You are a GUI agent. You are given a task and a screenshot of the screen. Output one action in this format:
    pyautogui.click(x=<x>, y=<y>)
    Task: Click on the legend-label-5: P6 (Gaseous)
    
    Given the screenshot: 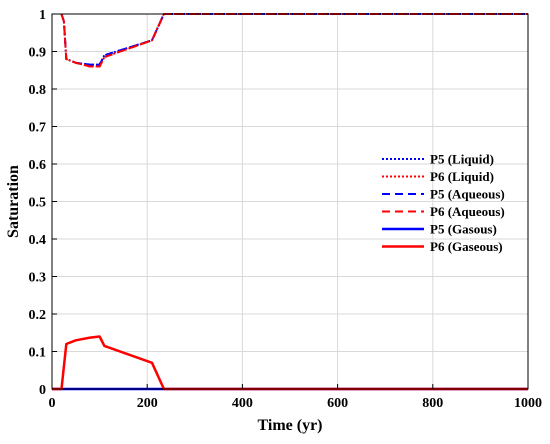 What is the action you would take?
    pyautogui.click(x=466, y=246)
    